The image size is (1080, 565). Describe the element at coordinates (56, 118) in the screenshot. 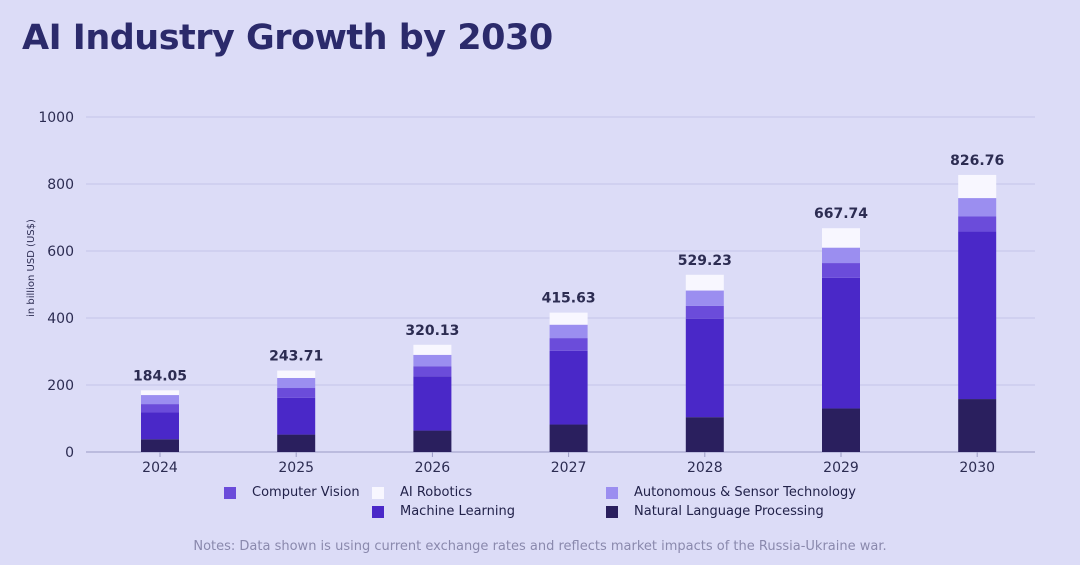

I see `y-tick-label-1000: 1000` at that location.